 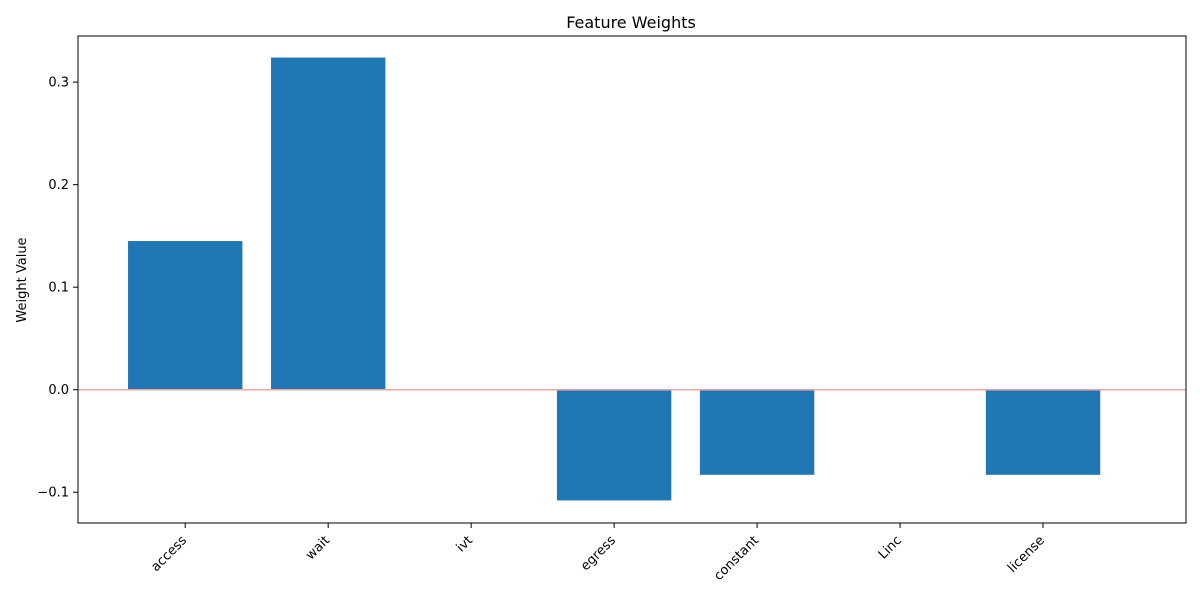 I want to click on bar-license, so click(x=1043, y=432).